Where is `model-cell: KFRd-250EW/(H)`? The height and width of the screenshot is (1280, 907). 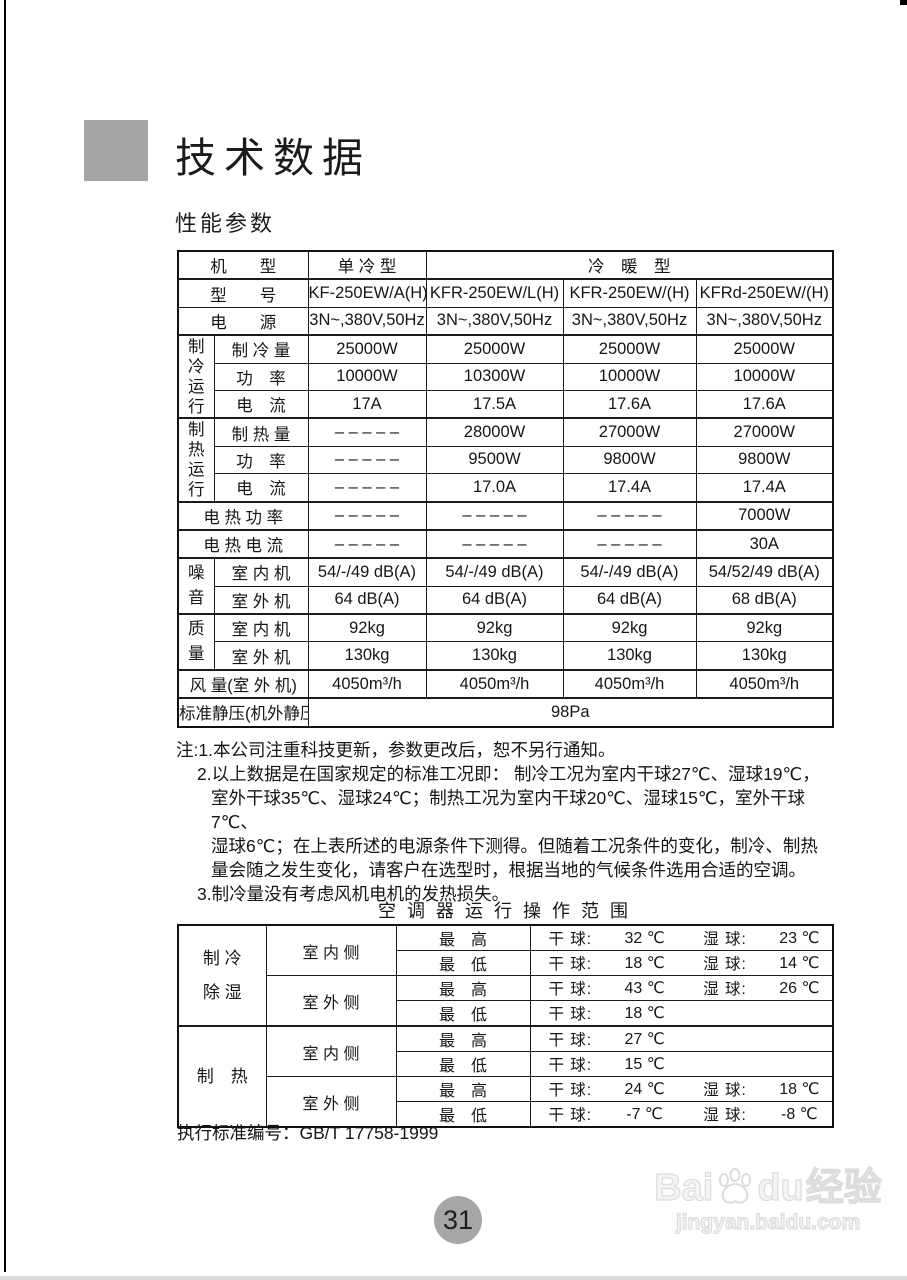 model-cell: KFRd-250EW/(H) is located at coordinates (764, 293).